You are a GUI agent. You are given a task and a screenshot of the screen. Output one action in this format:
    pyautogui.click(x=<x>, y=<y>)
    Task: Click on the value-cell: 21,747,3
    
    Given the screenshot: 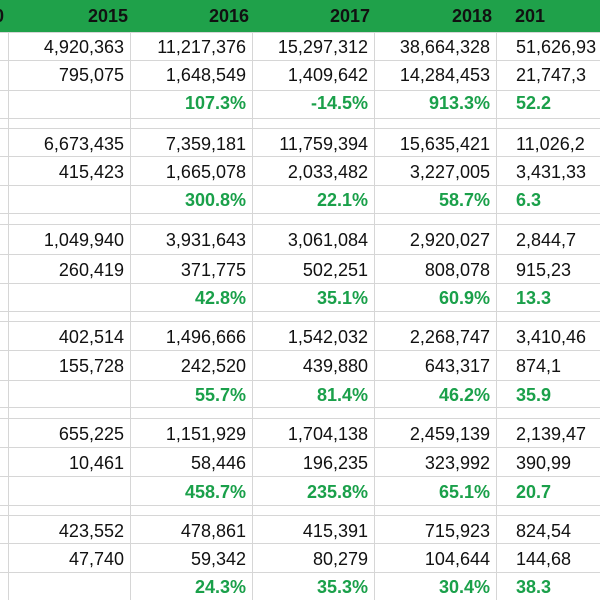 What is the action you would take?
    pyautogui.click(x=551, y=75)
    